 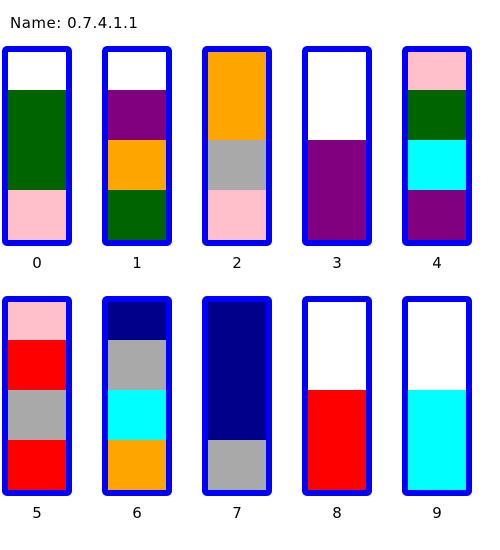 What do you see at coordinates (337, 263) in the screenshot?
I see `tube-label: 3` at bounding box center [337, 263].